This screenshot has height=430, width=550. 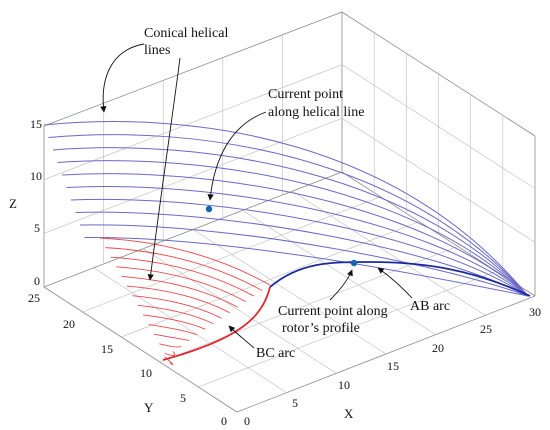 I want to click on x-tick-0: 0, so click(x=247, y=421).